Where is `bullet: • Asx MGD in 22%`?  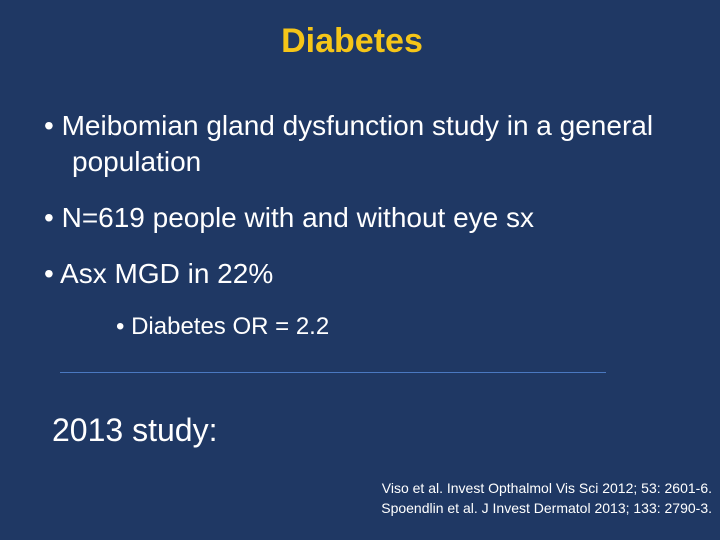
bullet: • Asx MGD in 22% is located at coordinates (159, 273).